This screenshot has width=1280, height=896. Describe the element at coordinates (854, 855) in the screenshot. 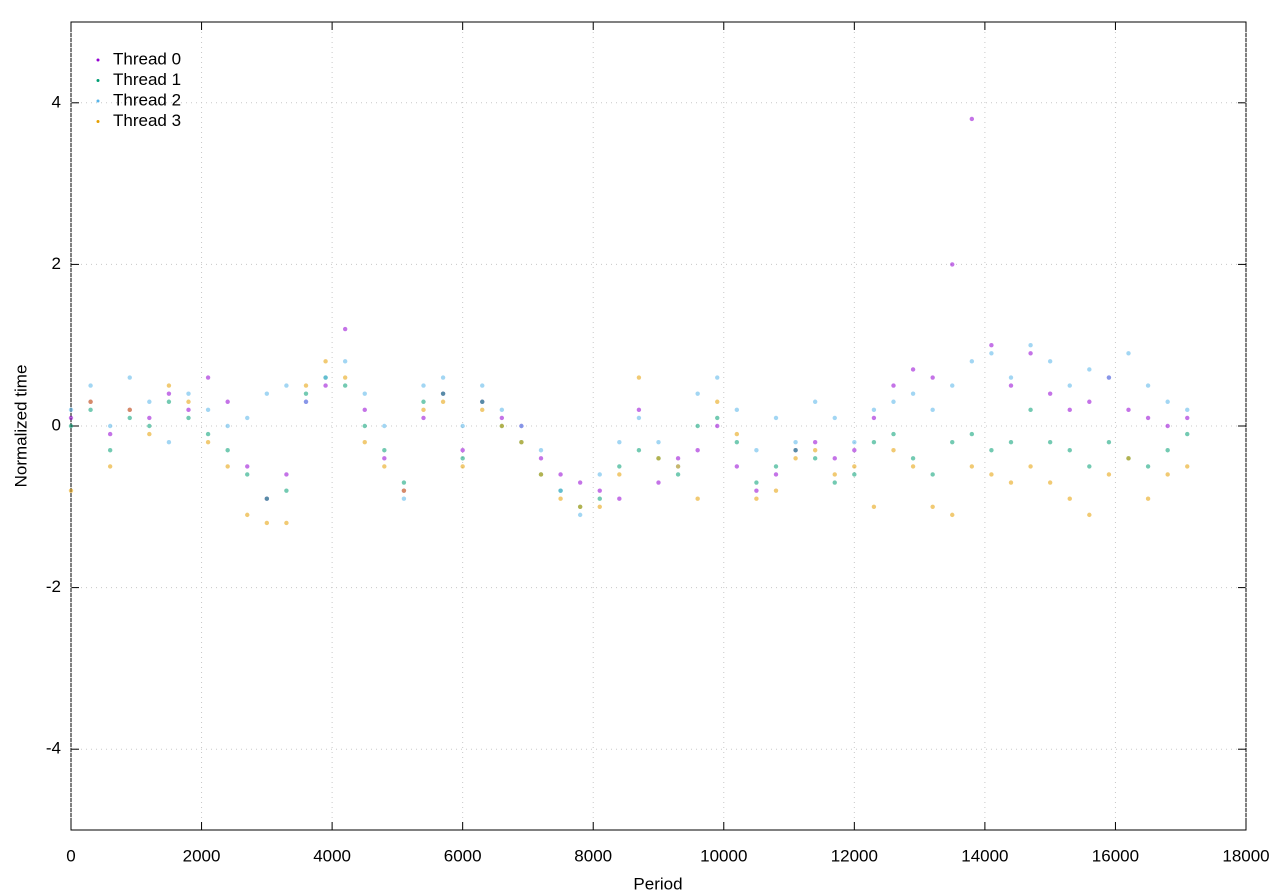

I see `x-tick-label: 12000` at that location.